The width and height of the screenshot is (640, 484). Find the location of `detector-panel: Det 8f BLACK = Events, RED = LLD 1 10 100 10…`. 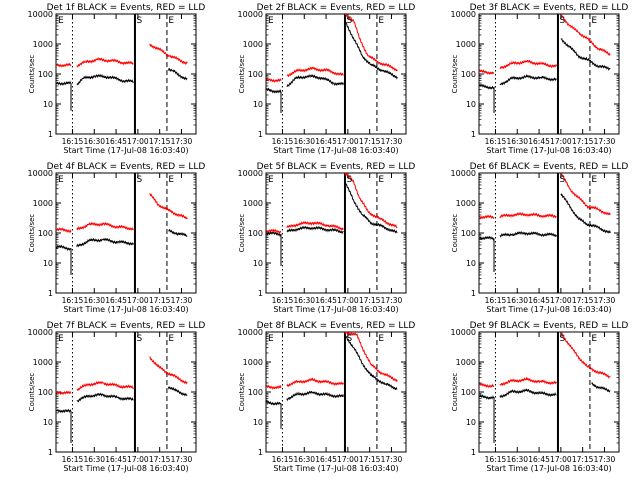

detector-panel: Det 8f BLACK = Events, RED = LLD 1 10 100 10… is located at coordinates (327, 397).